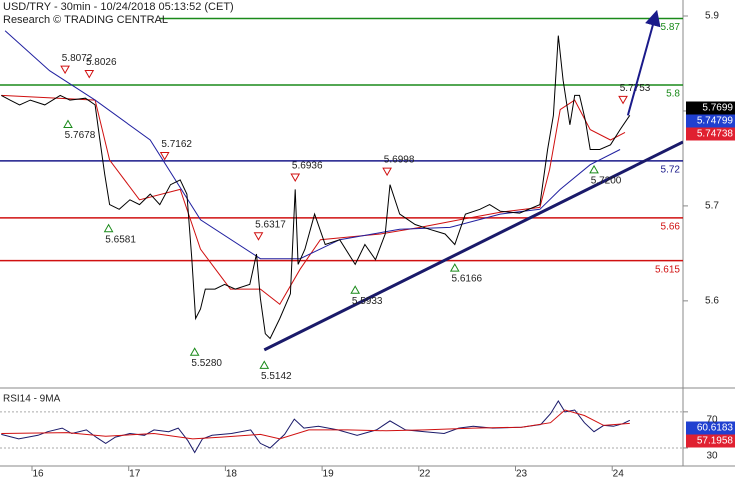 This screenshot has height=480, width=735. I want to click on rsi-title: RSI14 - 9MA, so click(32, 399).